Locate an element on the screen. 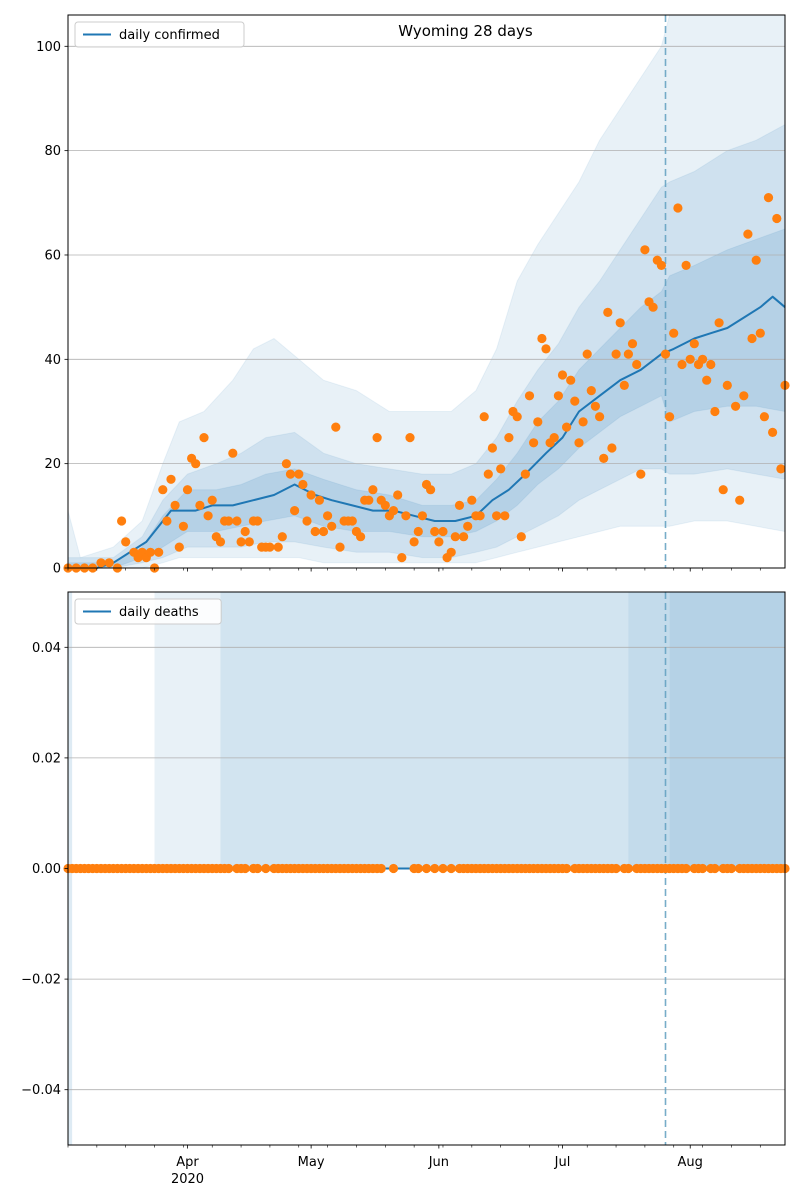 Image resolution: width=800 pixels, height=1200 pixels. deaths-x-tick-label: May is located at coordinates (311, 1162).